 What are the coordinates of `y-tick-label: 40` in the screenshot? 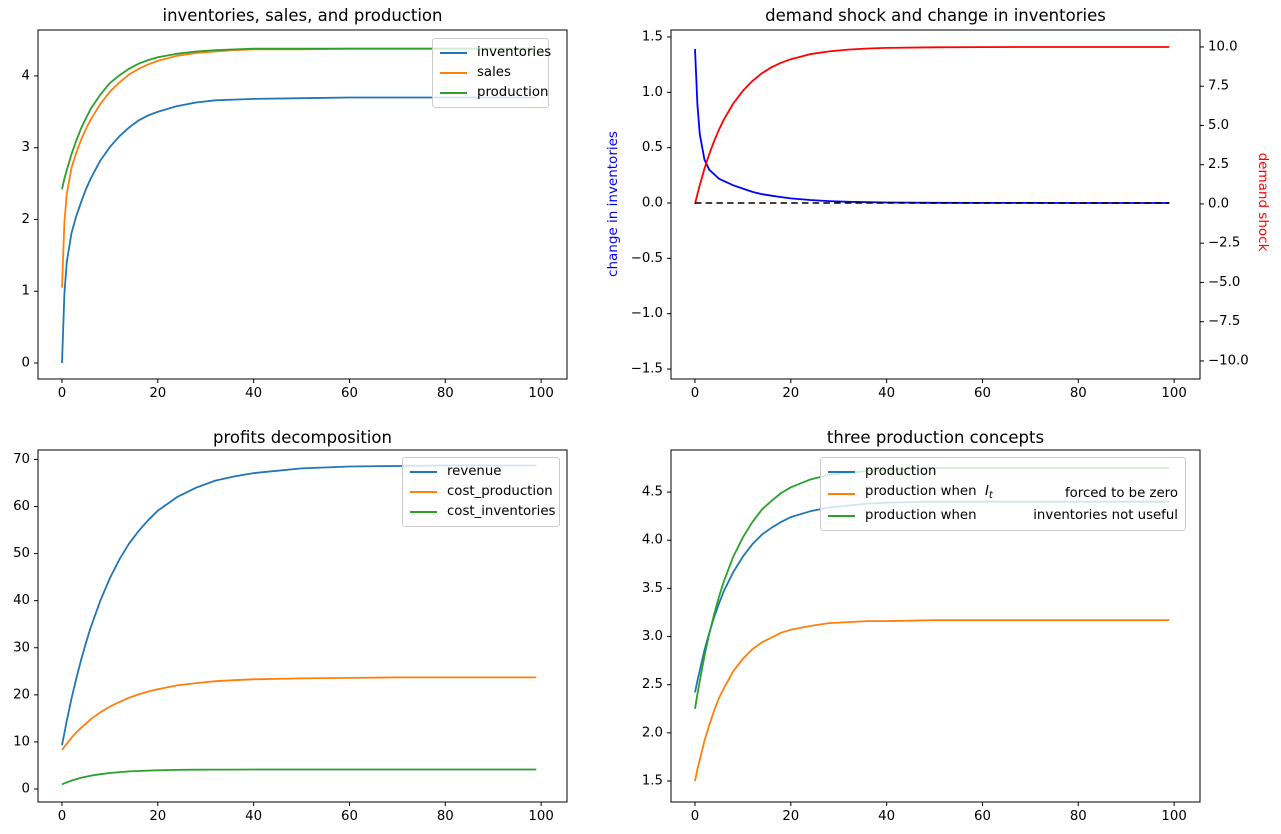 It's located at (21, 600).